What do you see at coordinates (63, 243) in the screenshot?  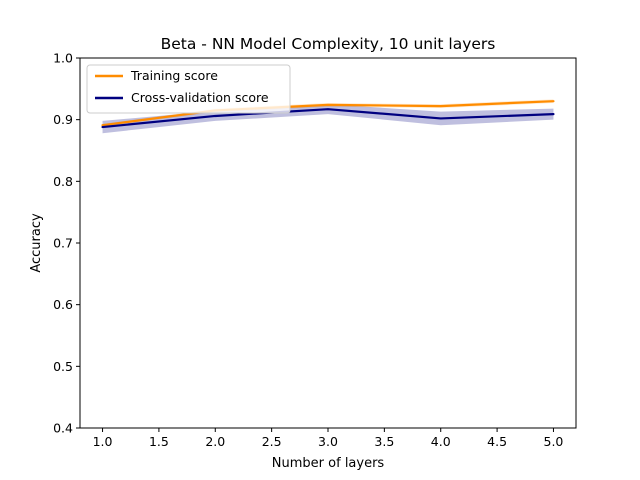 I see `y-tick-label: 0.7` at bounding box center [63, 243].